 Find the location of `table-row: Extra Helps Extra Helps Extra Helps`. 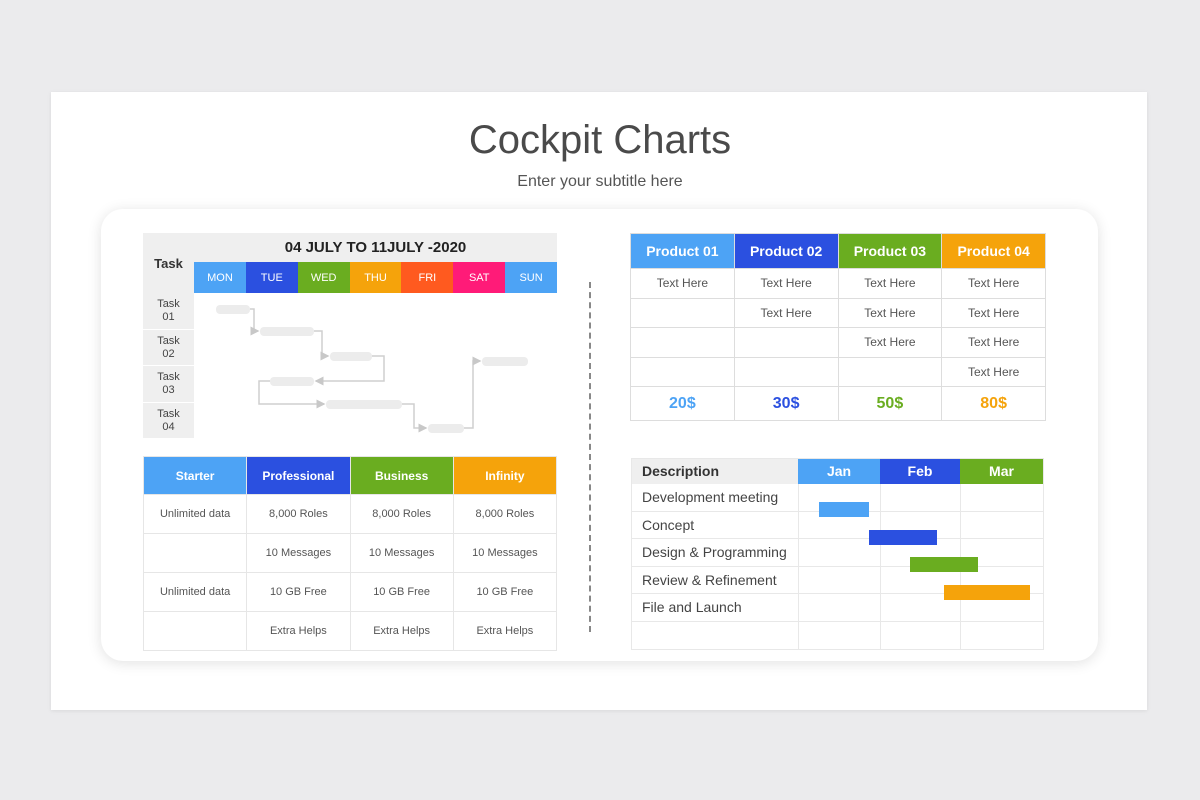

table-row: Extra Helps Extra Helps Extra Helps is located at coordinates (350, 631).